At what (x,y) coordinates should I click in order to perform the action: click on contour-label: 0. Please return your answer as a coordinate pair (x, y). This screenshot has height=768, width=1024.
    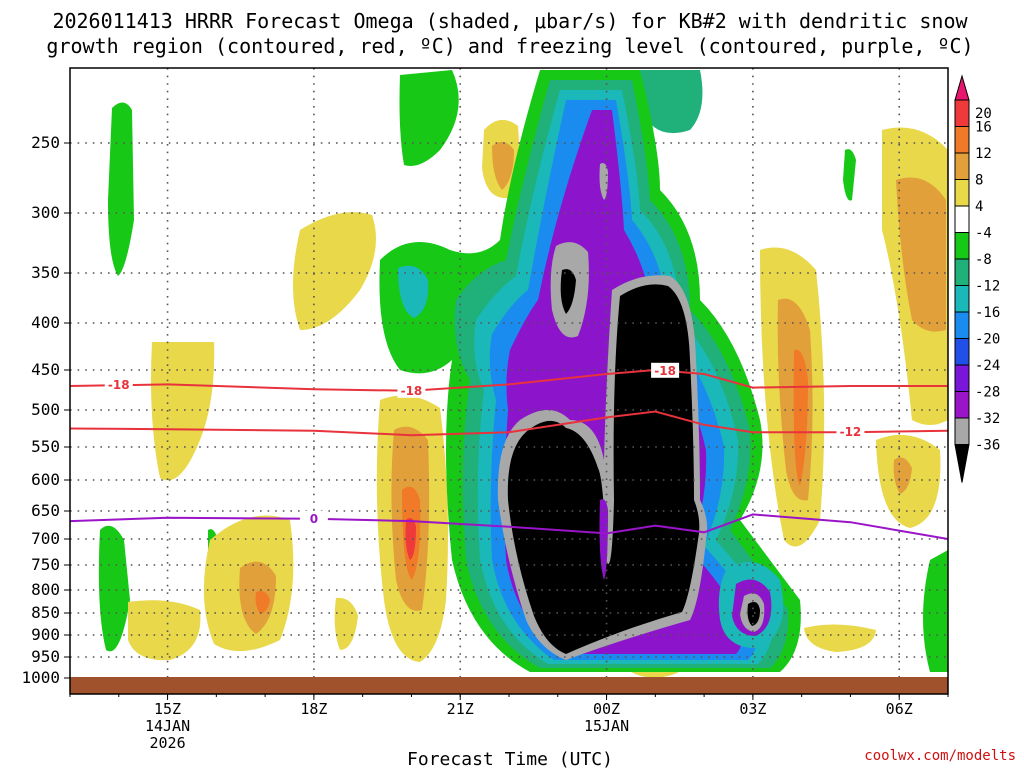
    Looking at the image, I should click on (314, 519).